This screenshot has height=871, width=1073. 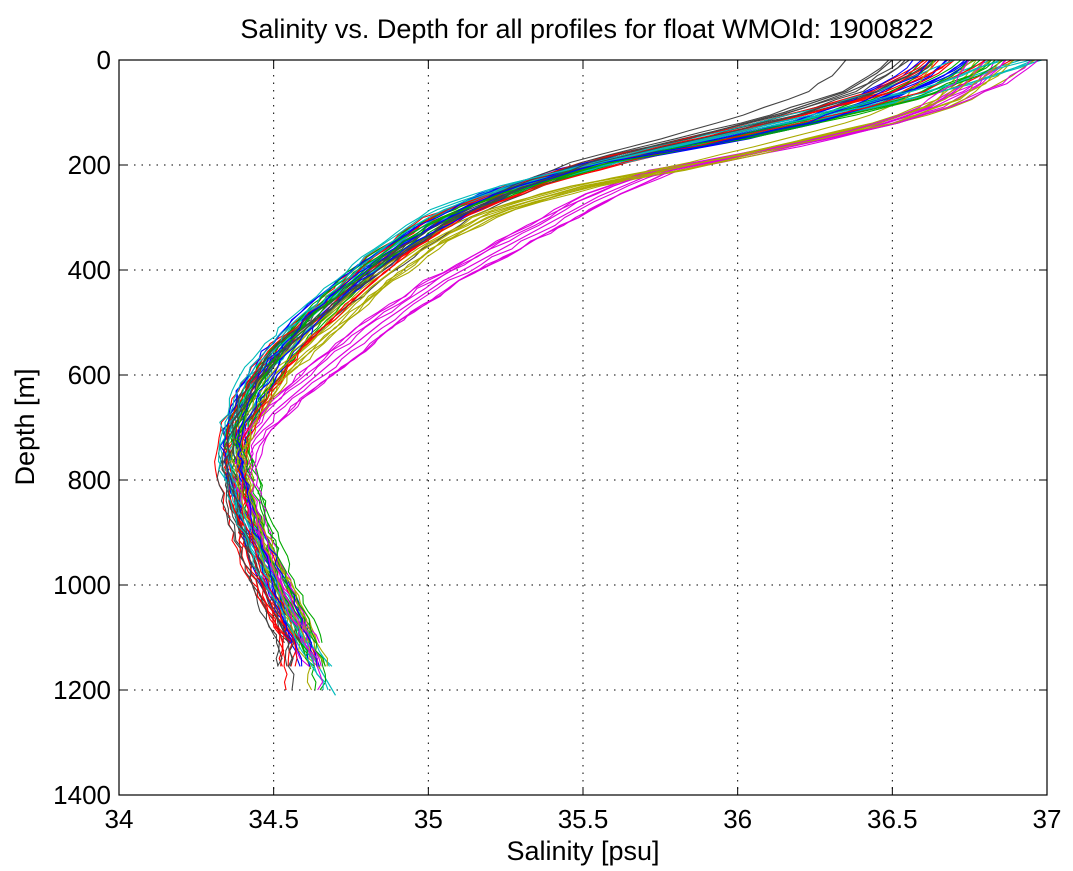 What do you see at coordinates (119, 819) in the screenshot?
I see `x-tick-label: 34` at bounding box center [119, 819].